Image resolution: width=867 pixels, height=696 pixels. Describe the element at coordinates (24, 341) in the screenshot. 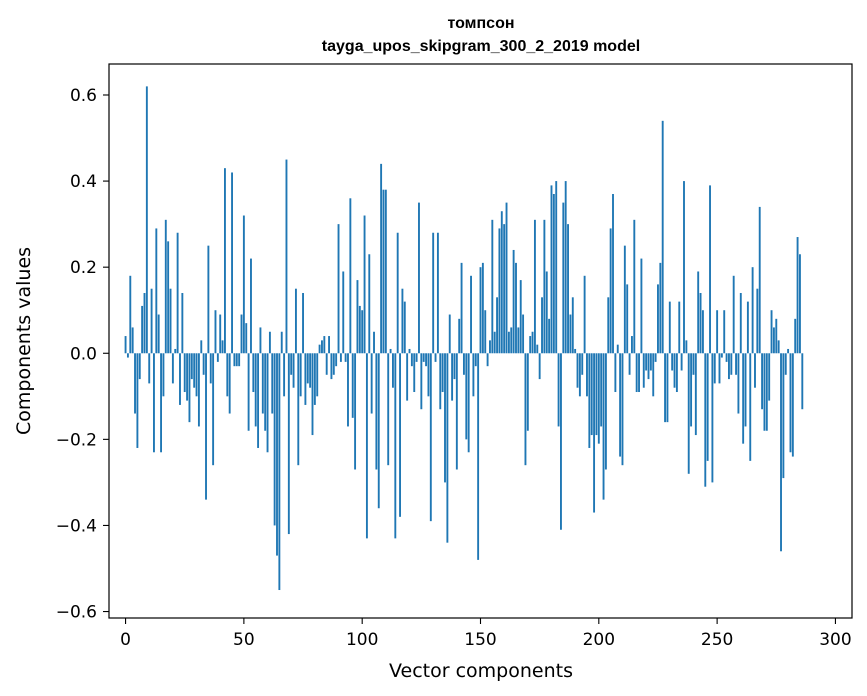

I see `y-axis-label: Components values` at that location.